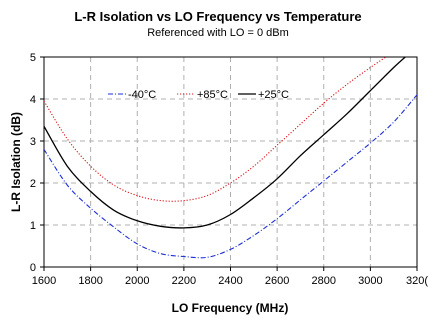  Describe the element at coordinates (230, 281) in the screenshot. I see `x-tick-label: 2400` at that location.